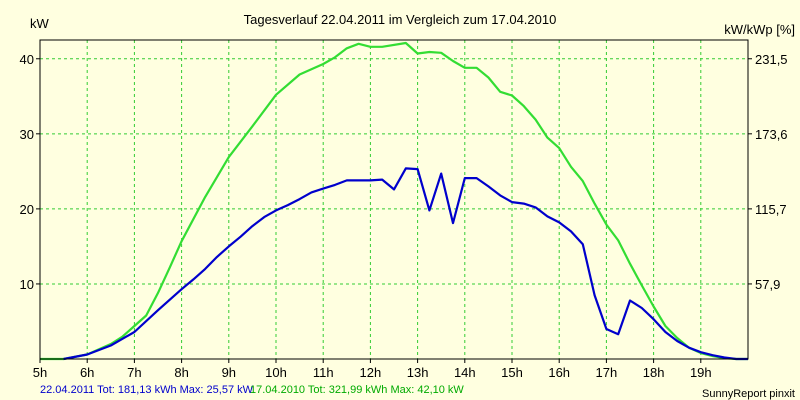 This screenshot has height=400, width=800. I want to click on legend-2011: 22.04.2011 Tot: 181,13 kWh Max: 25,57 kW, so click(147, 390).